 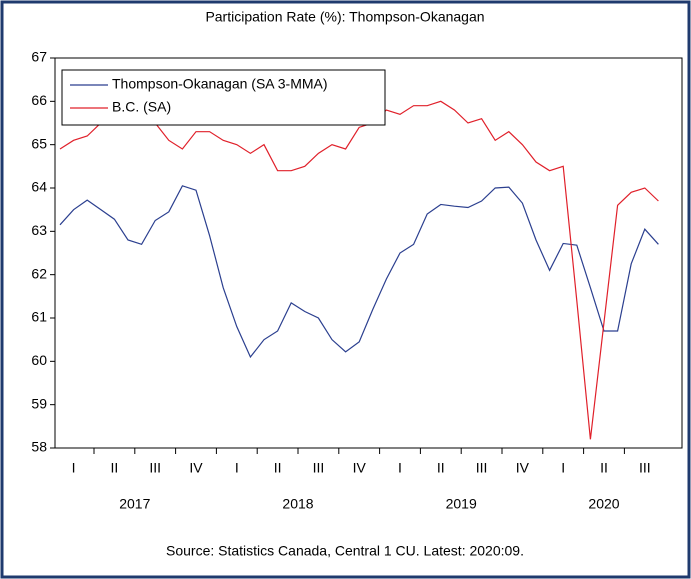 What do you see at coordinates (461, 504) in the screenshot?
I see `x-year-label: 2019` at bounding box center [461, 504].